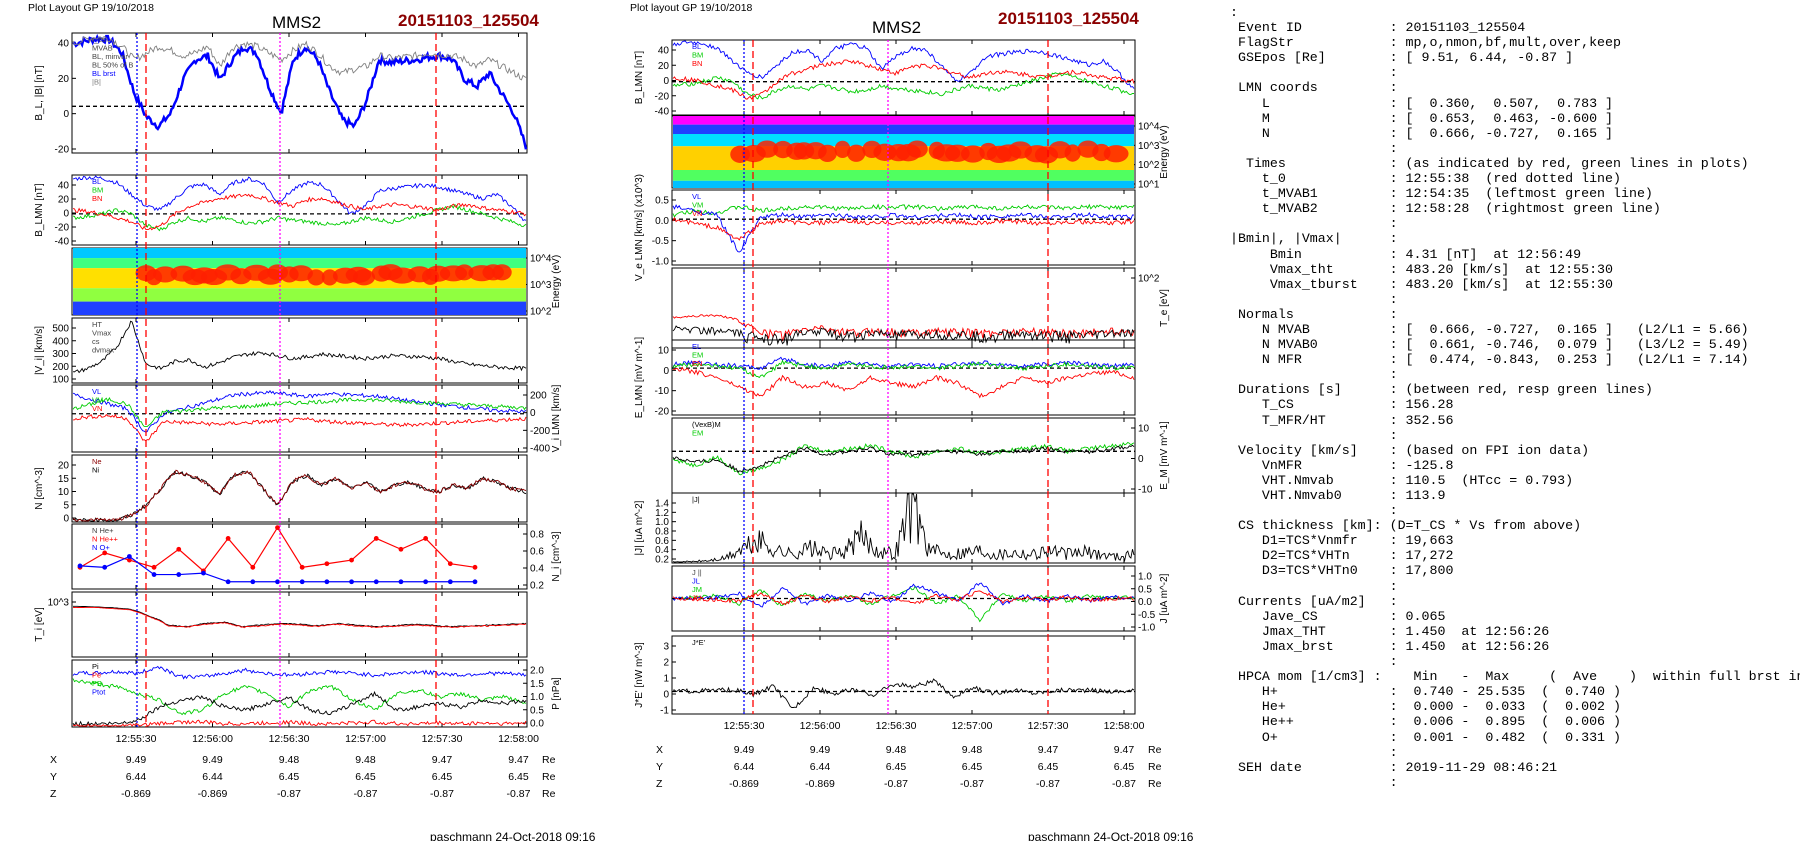 This screenshot has width=1804, height=841. Describe the element at coordinates (1147, 615) in the screenshot. I see `ytick-label: -0.5` at that location.